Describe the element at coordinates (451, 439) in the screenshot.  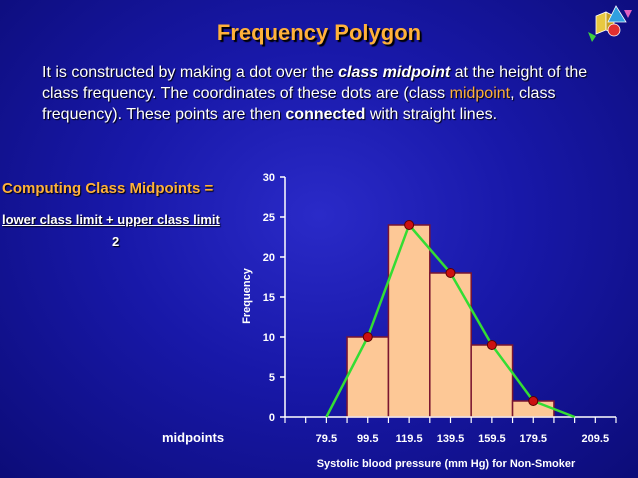
I see `midpoint-label-3: 139.5` at that location.